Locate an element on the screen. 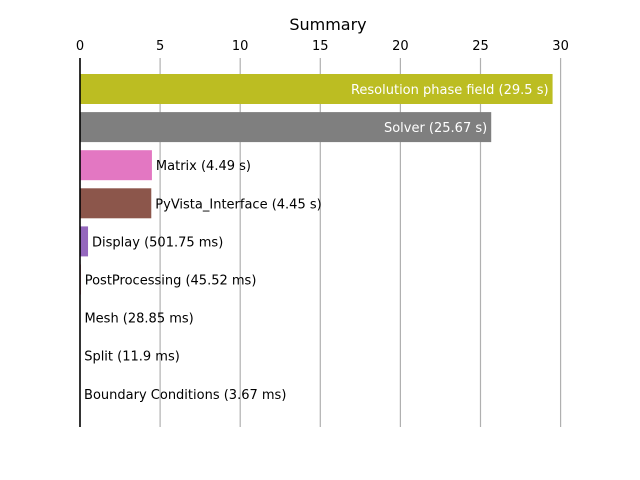 The image size is (640, 480). x-tick-label-2: 10 is located at coordinates (240, 46).